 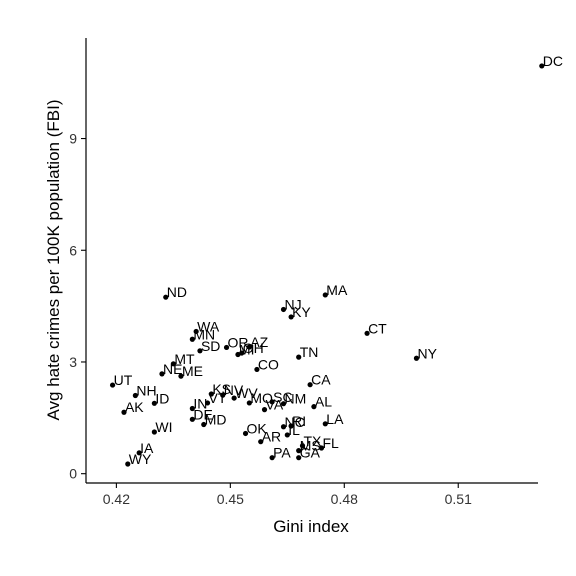 I want to click on point-label: WA, so click(x=208, y=326).